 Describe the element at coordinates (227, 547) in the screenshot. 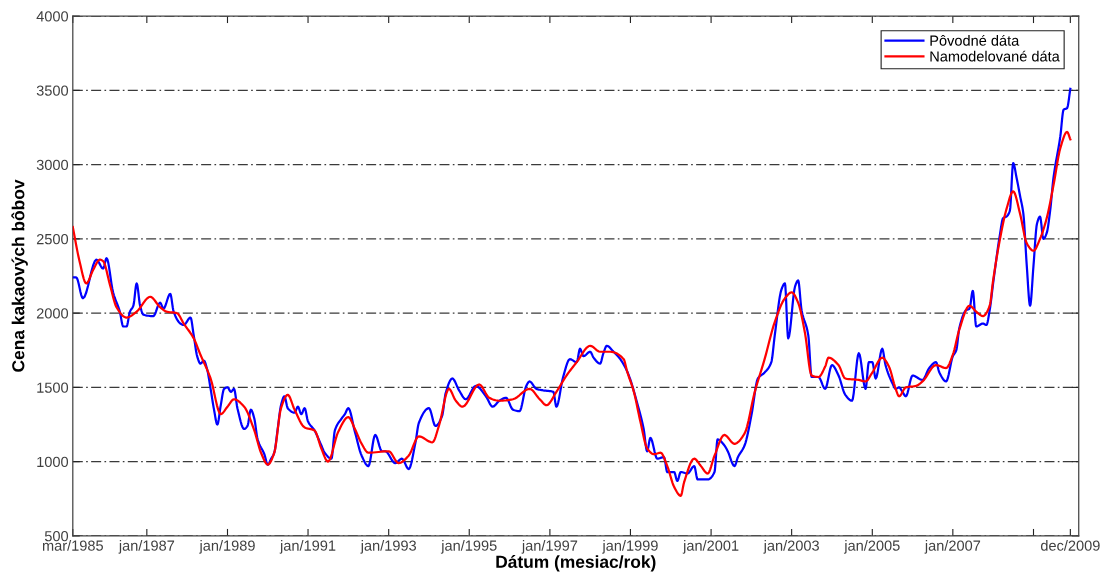

I see `x-tick-label: jan/1989` at that location.